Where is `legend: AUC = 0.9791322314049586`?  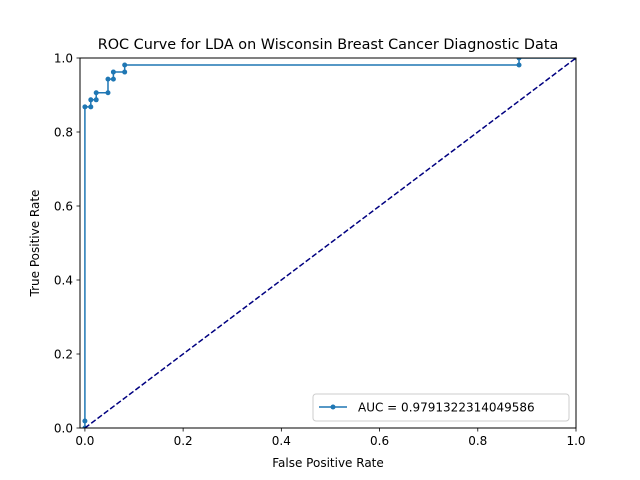 legend: AUC = 0.9791322314049586 is located at coordinates (441, 407).